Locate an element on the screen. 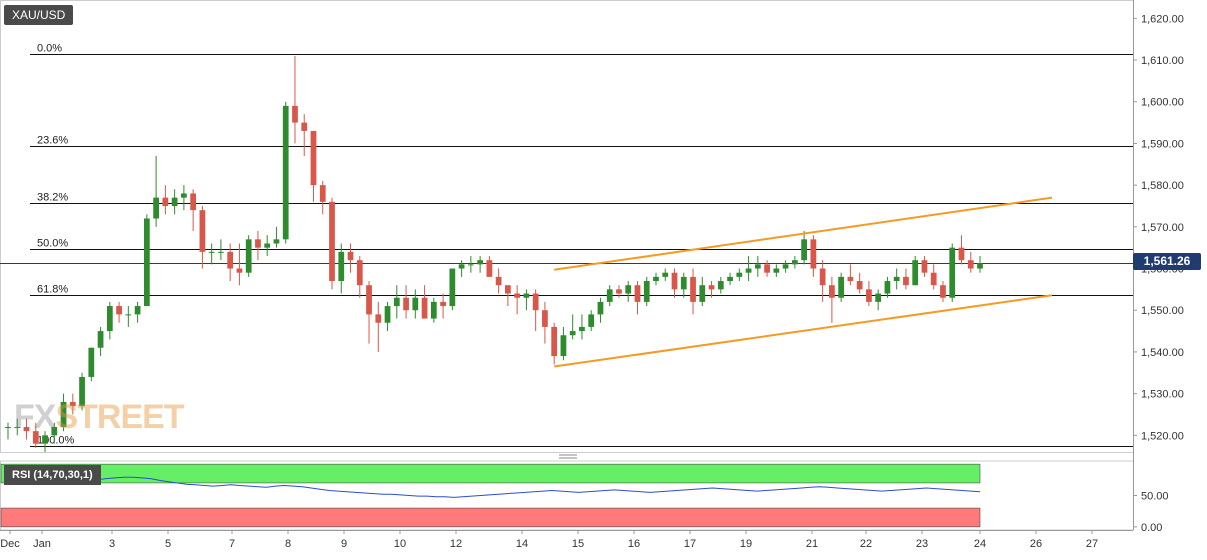 The width and height of the screenshot is (1207, 560). channel-lower-line is located at coordinates (803, 331).